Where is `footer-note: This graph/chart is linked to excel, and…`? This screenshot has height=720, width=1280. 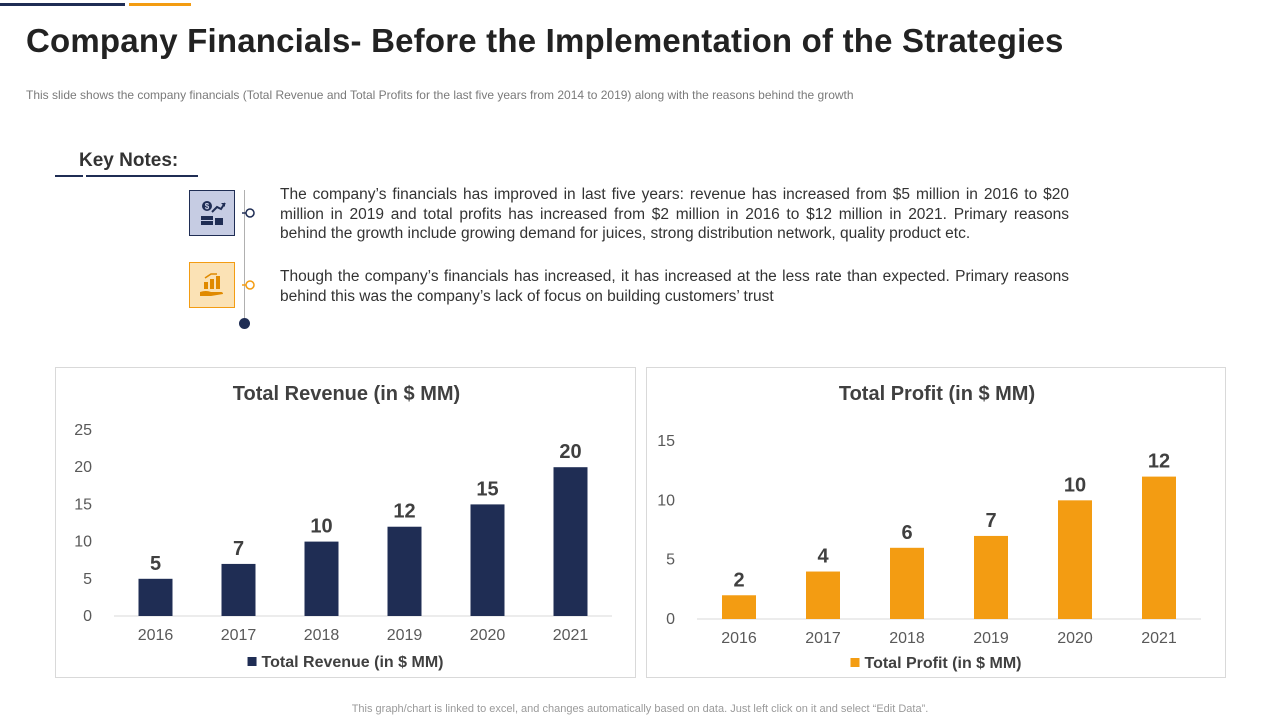 footer-note: This graph/chart is linked to excel, and… is located at coordinates (640, 709).